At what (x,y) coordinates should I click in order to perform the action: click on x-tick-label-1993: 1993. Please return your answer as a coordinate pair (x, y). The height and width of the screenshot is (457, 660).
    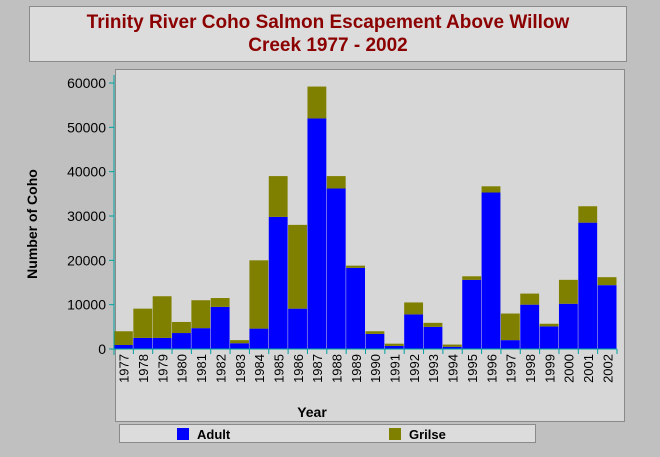
    Looking at the image, I should click on (433, 368).